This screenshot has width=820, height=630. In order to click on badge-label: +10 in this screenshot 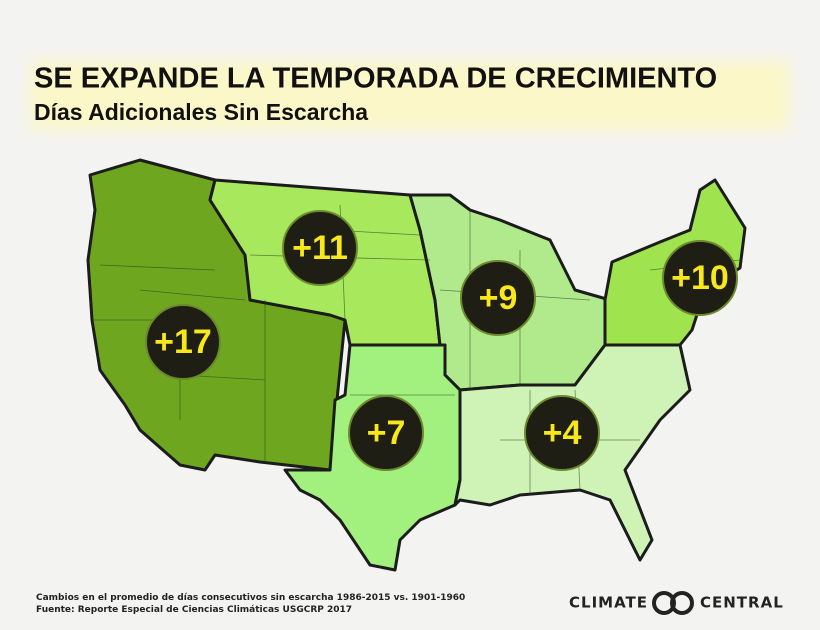, I will do `click(700, 278)`.